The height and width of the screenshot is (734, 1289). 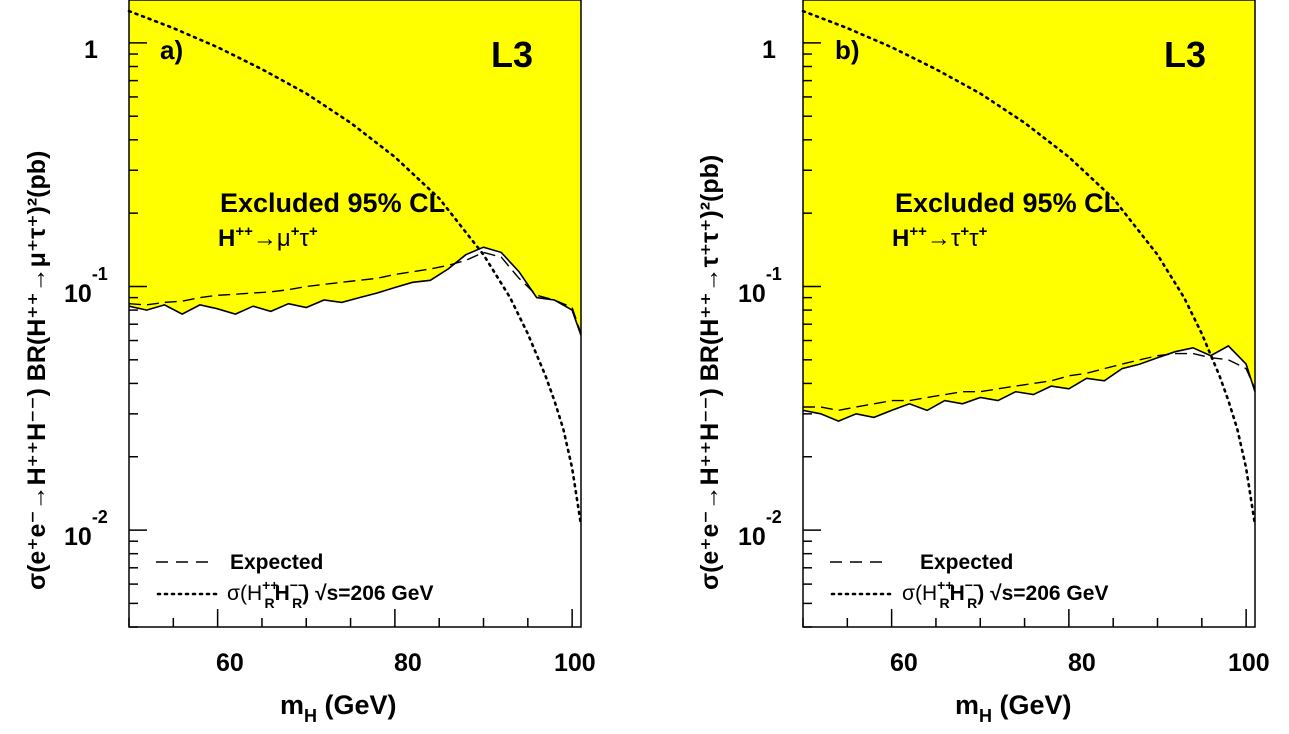 What do you see at coordinates (1007, 203) in the screenshot?
I see `excluded-label-b: Excluded 95% CL` at bounding box center [1007, 203].